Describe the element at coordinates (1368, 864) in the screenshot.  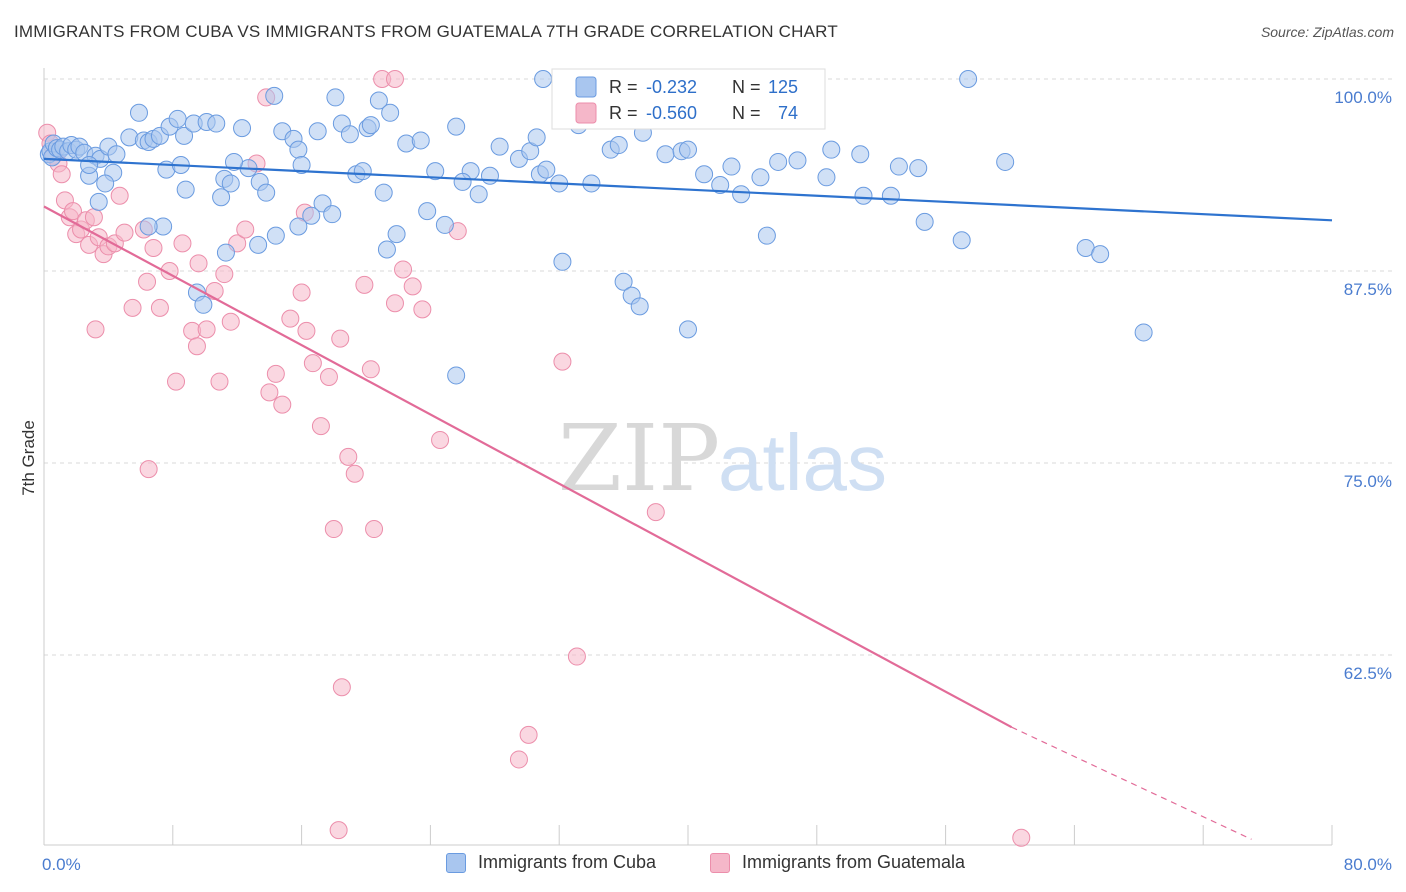
I see `x-tick-label-max: 80.0%` at that location.